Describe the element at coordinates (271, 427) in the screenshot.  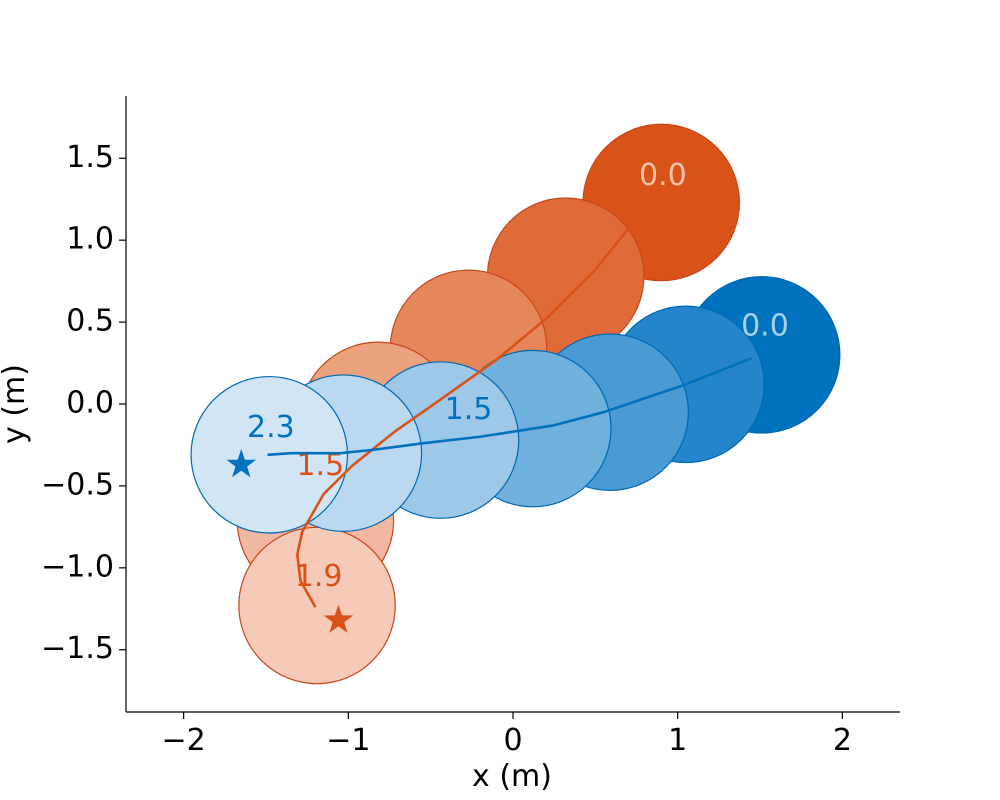
I see `series-1-time-label-2: 2.3` at that location.